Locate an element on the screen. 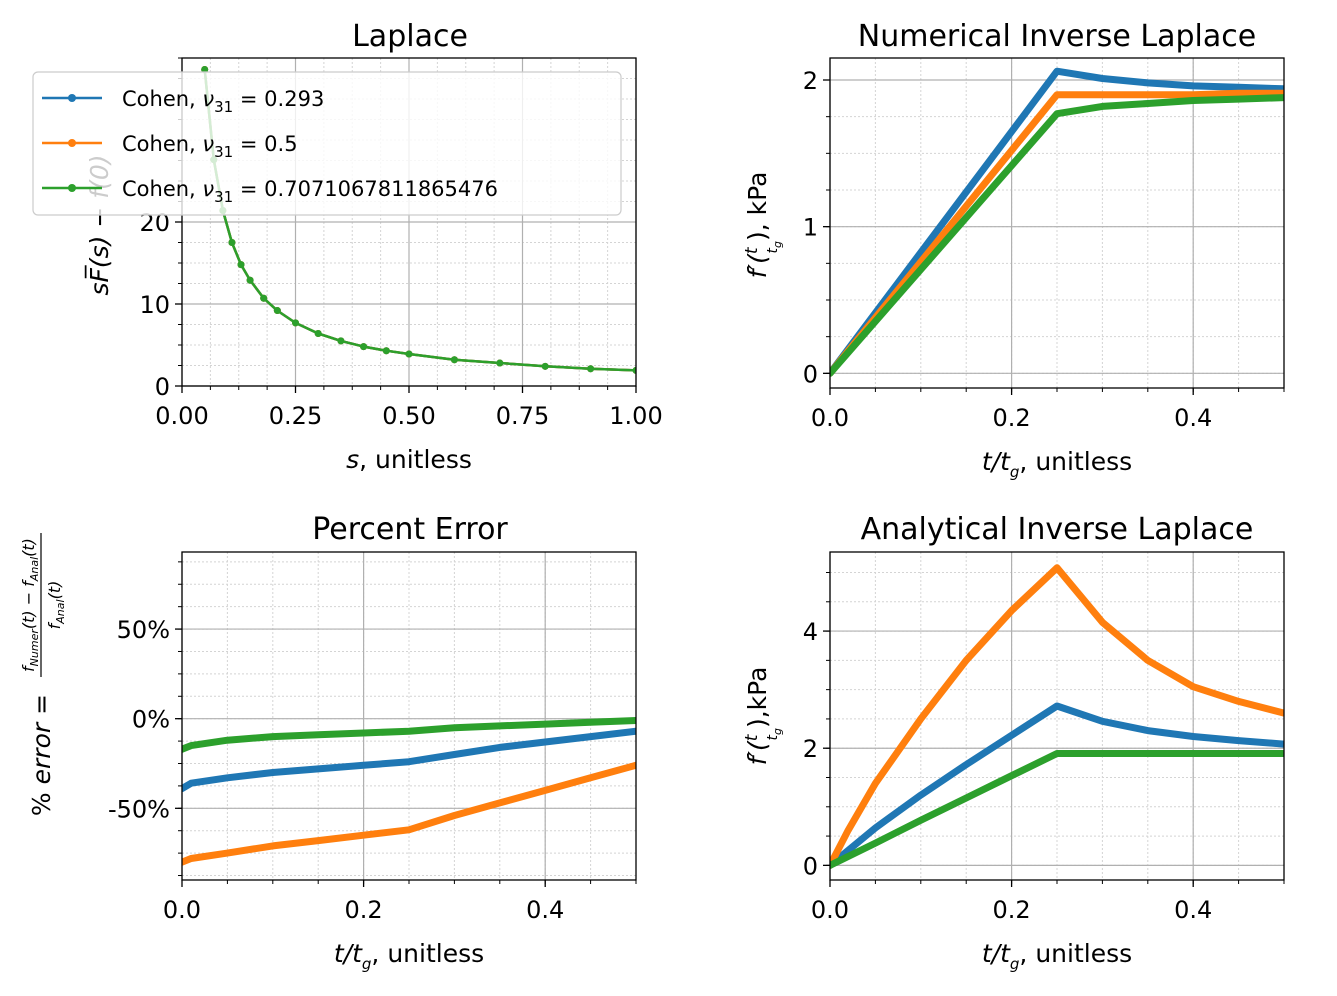 This screenshot has width=1337, height=996. ytick-label: -50% is located at coordinates (139, 809).